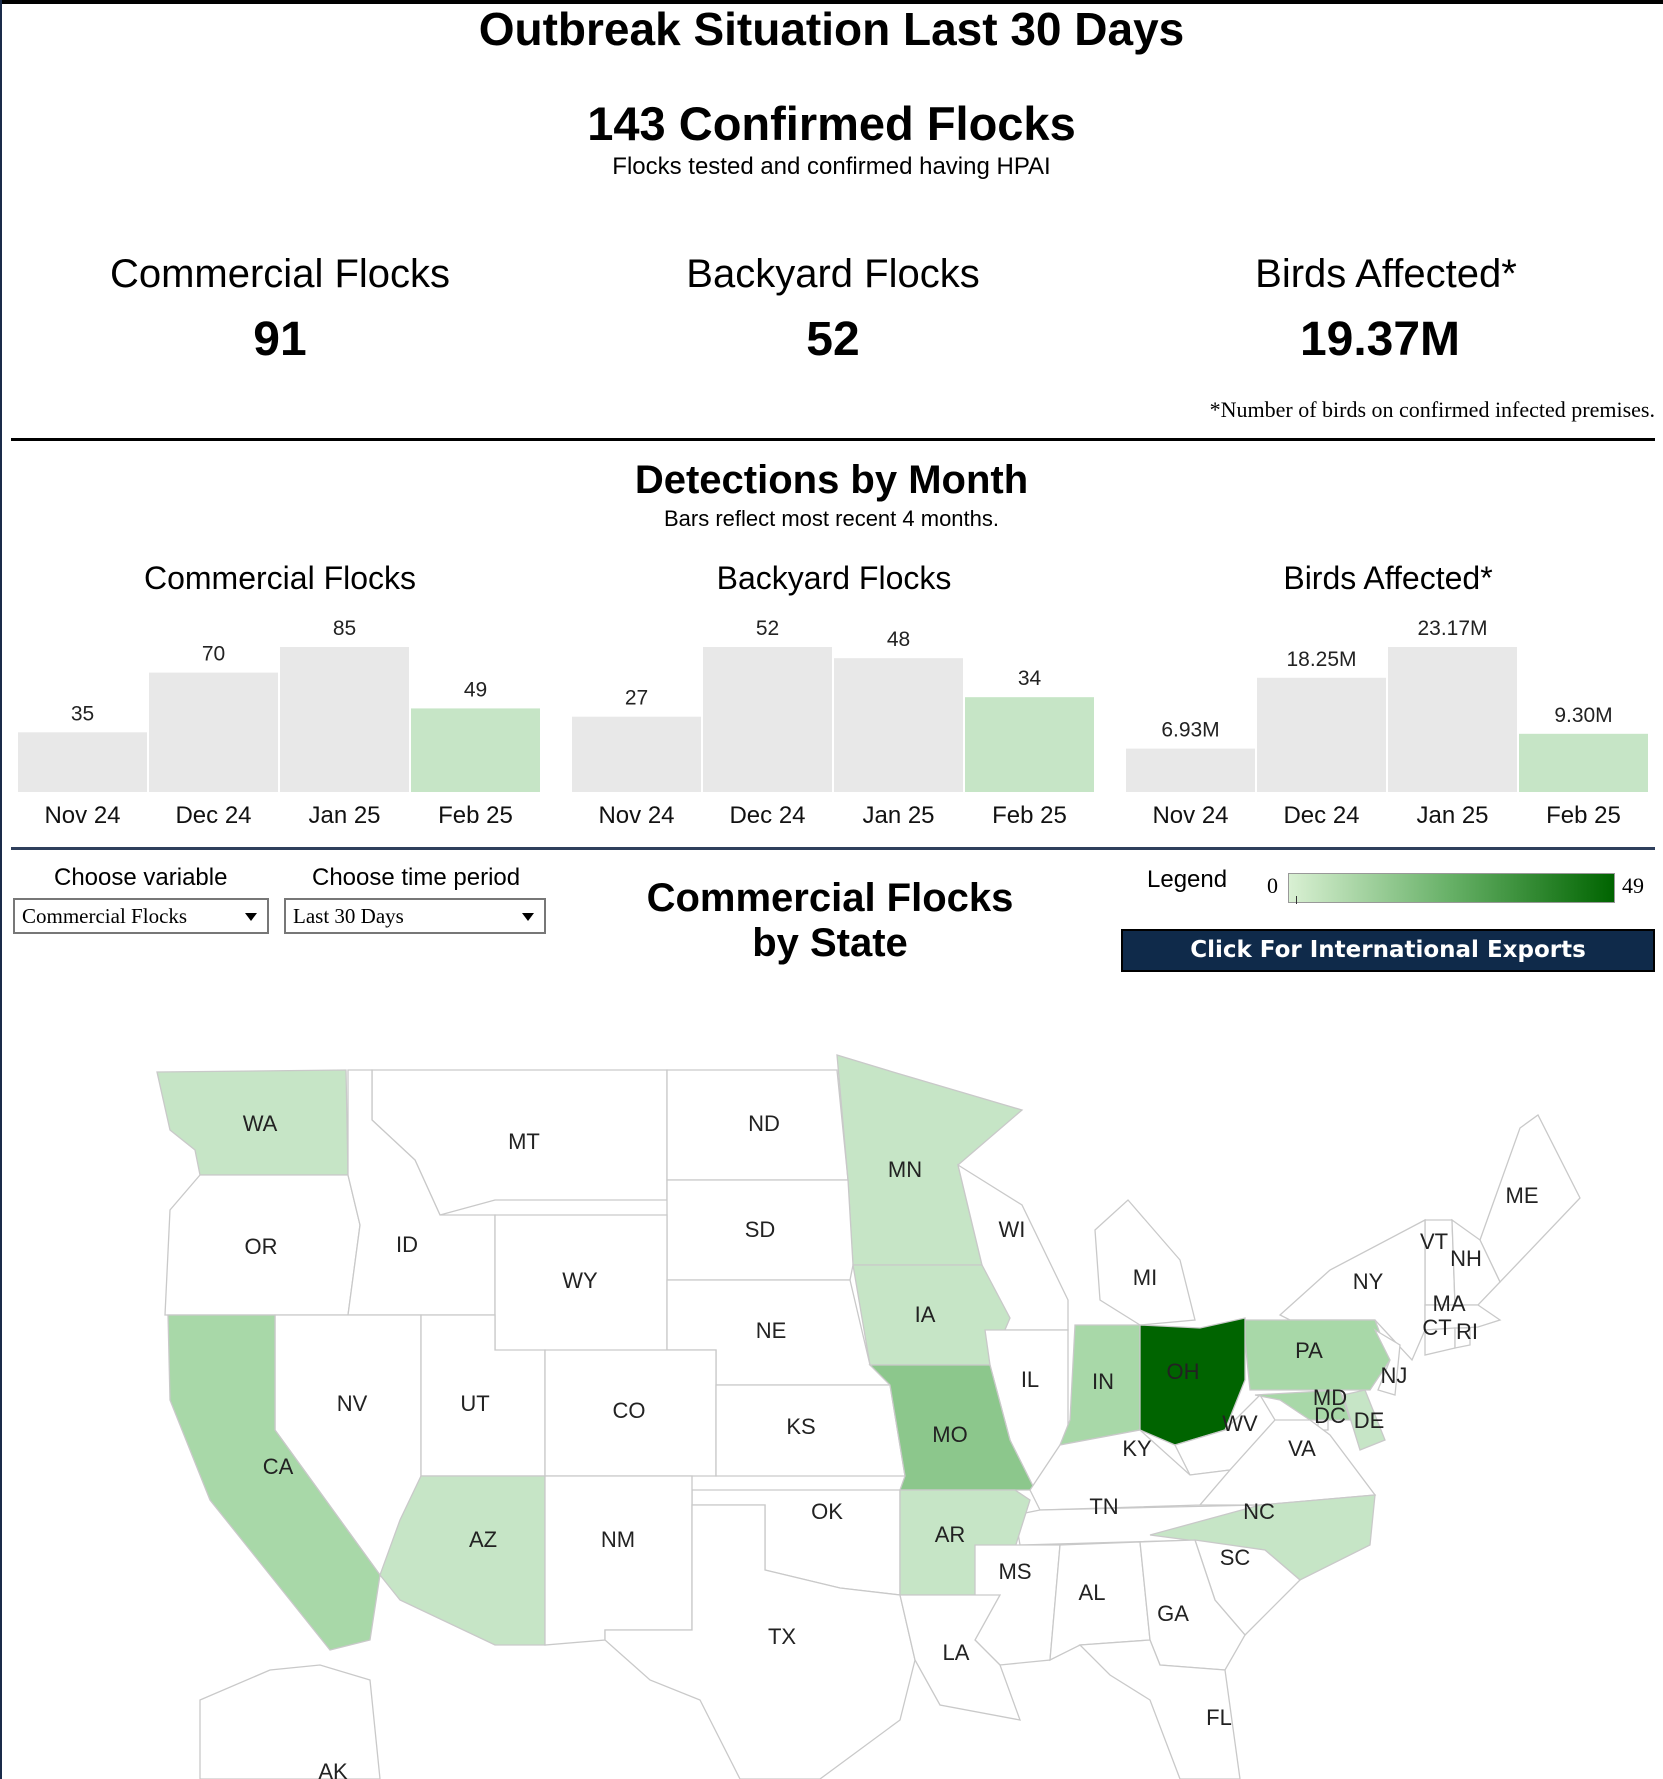 This screenshot has height=1779, width=1663. What do you see at coordinates (833, 274) in the screenshot?
I see `kpi-backyard-label: Backyard Flocks` at bounding box center [833, 274].